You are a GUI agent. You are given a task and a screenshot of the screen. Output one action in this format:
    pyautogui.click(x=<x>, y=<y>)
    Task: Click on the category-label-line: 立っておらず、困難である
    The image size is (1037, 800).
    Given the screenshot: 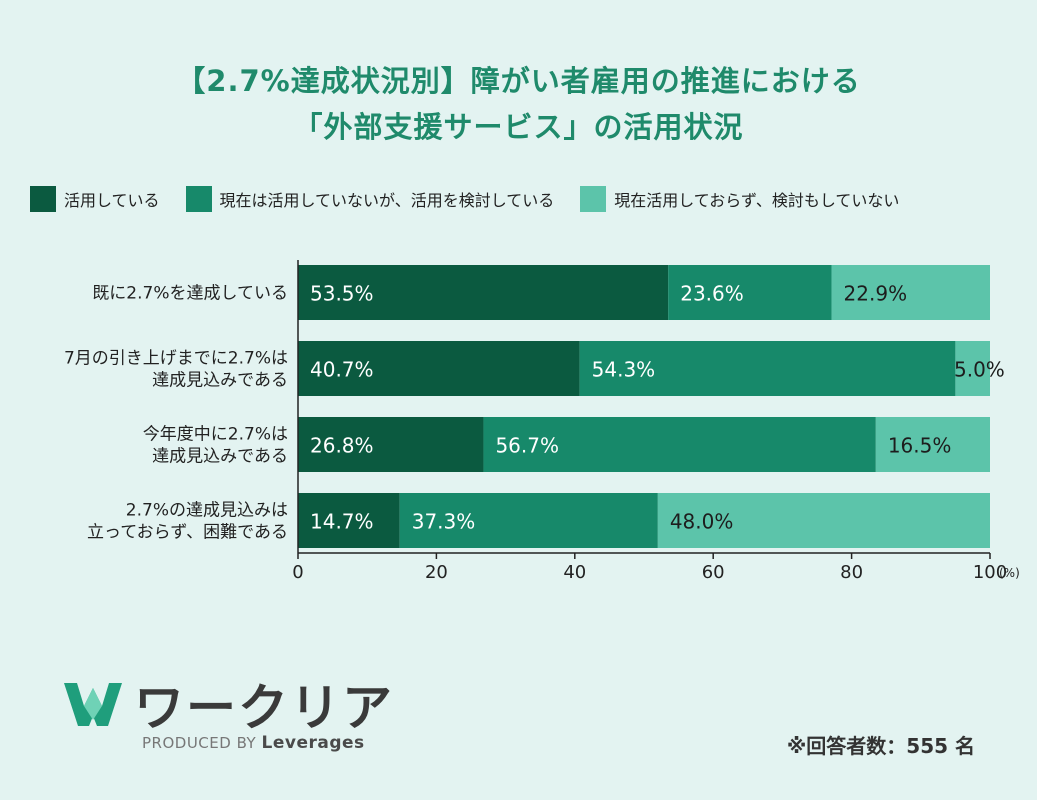 What is the action you would take?
    pyautogui.click(x=187, y=533)
    